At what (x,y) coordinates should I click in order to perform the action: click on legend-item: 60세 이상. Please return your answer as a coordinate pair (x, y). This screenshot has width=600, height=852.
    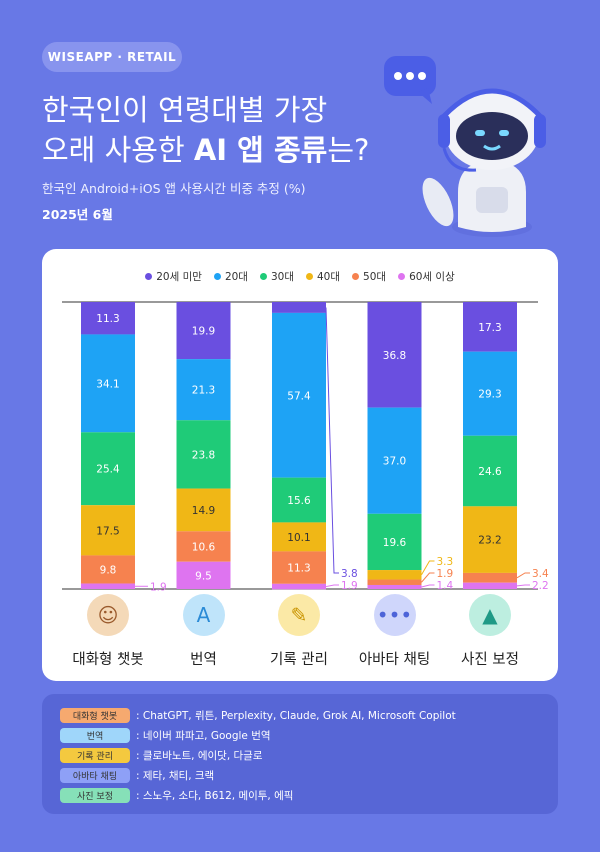
    Looking at the image, I should click on (426, 276).